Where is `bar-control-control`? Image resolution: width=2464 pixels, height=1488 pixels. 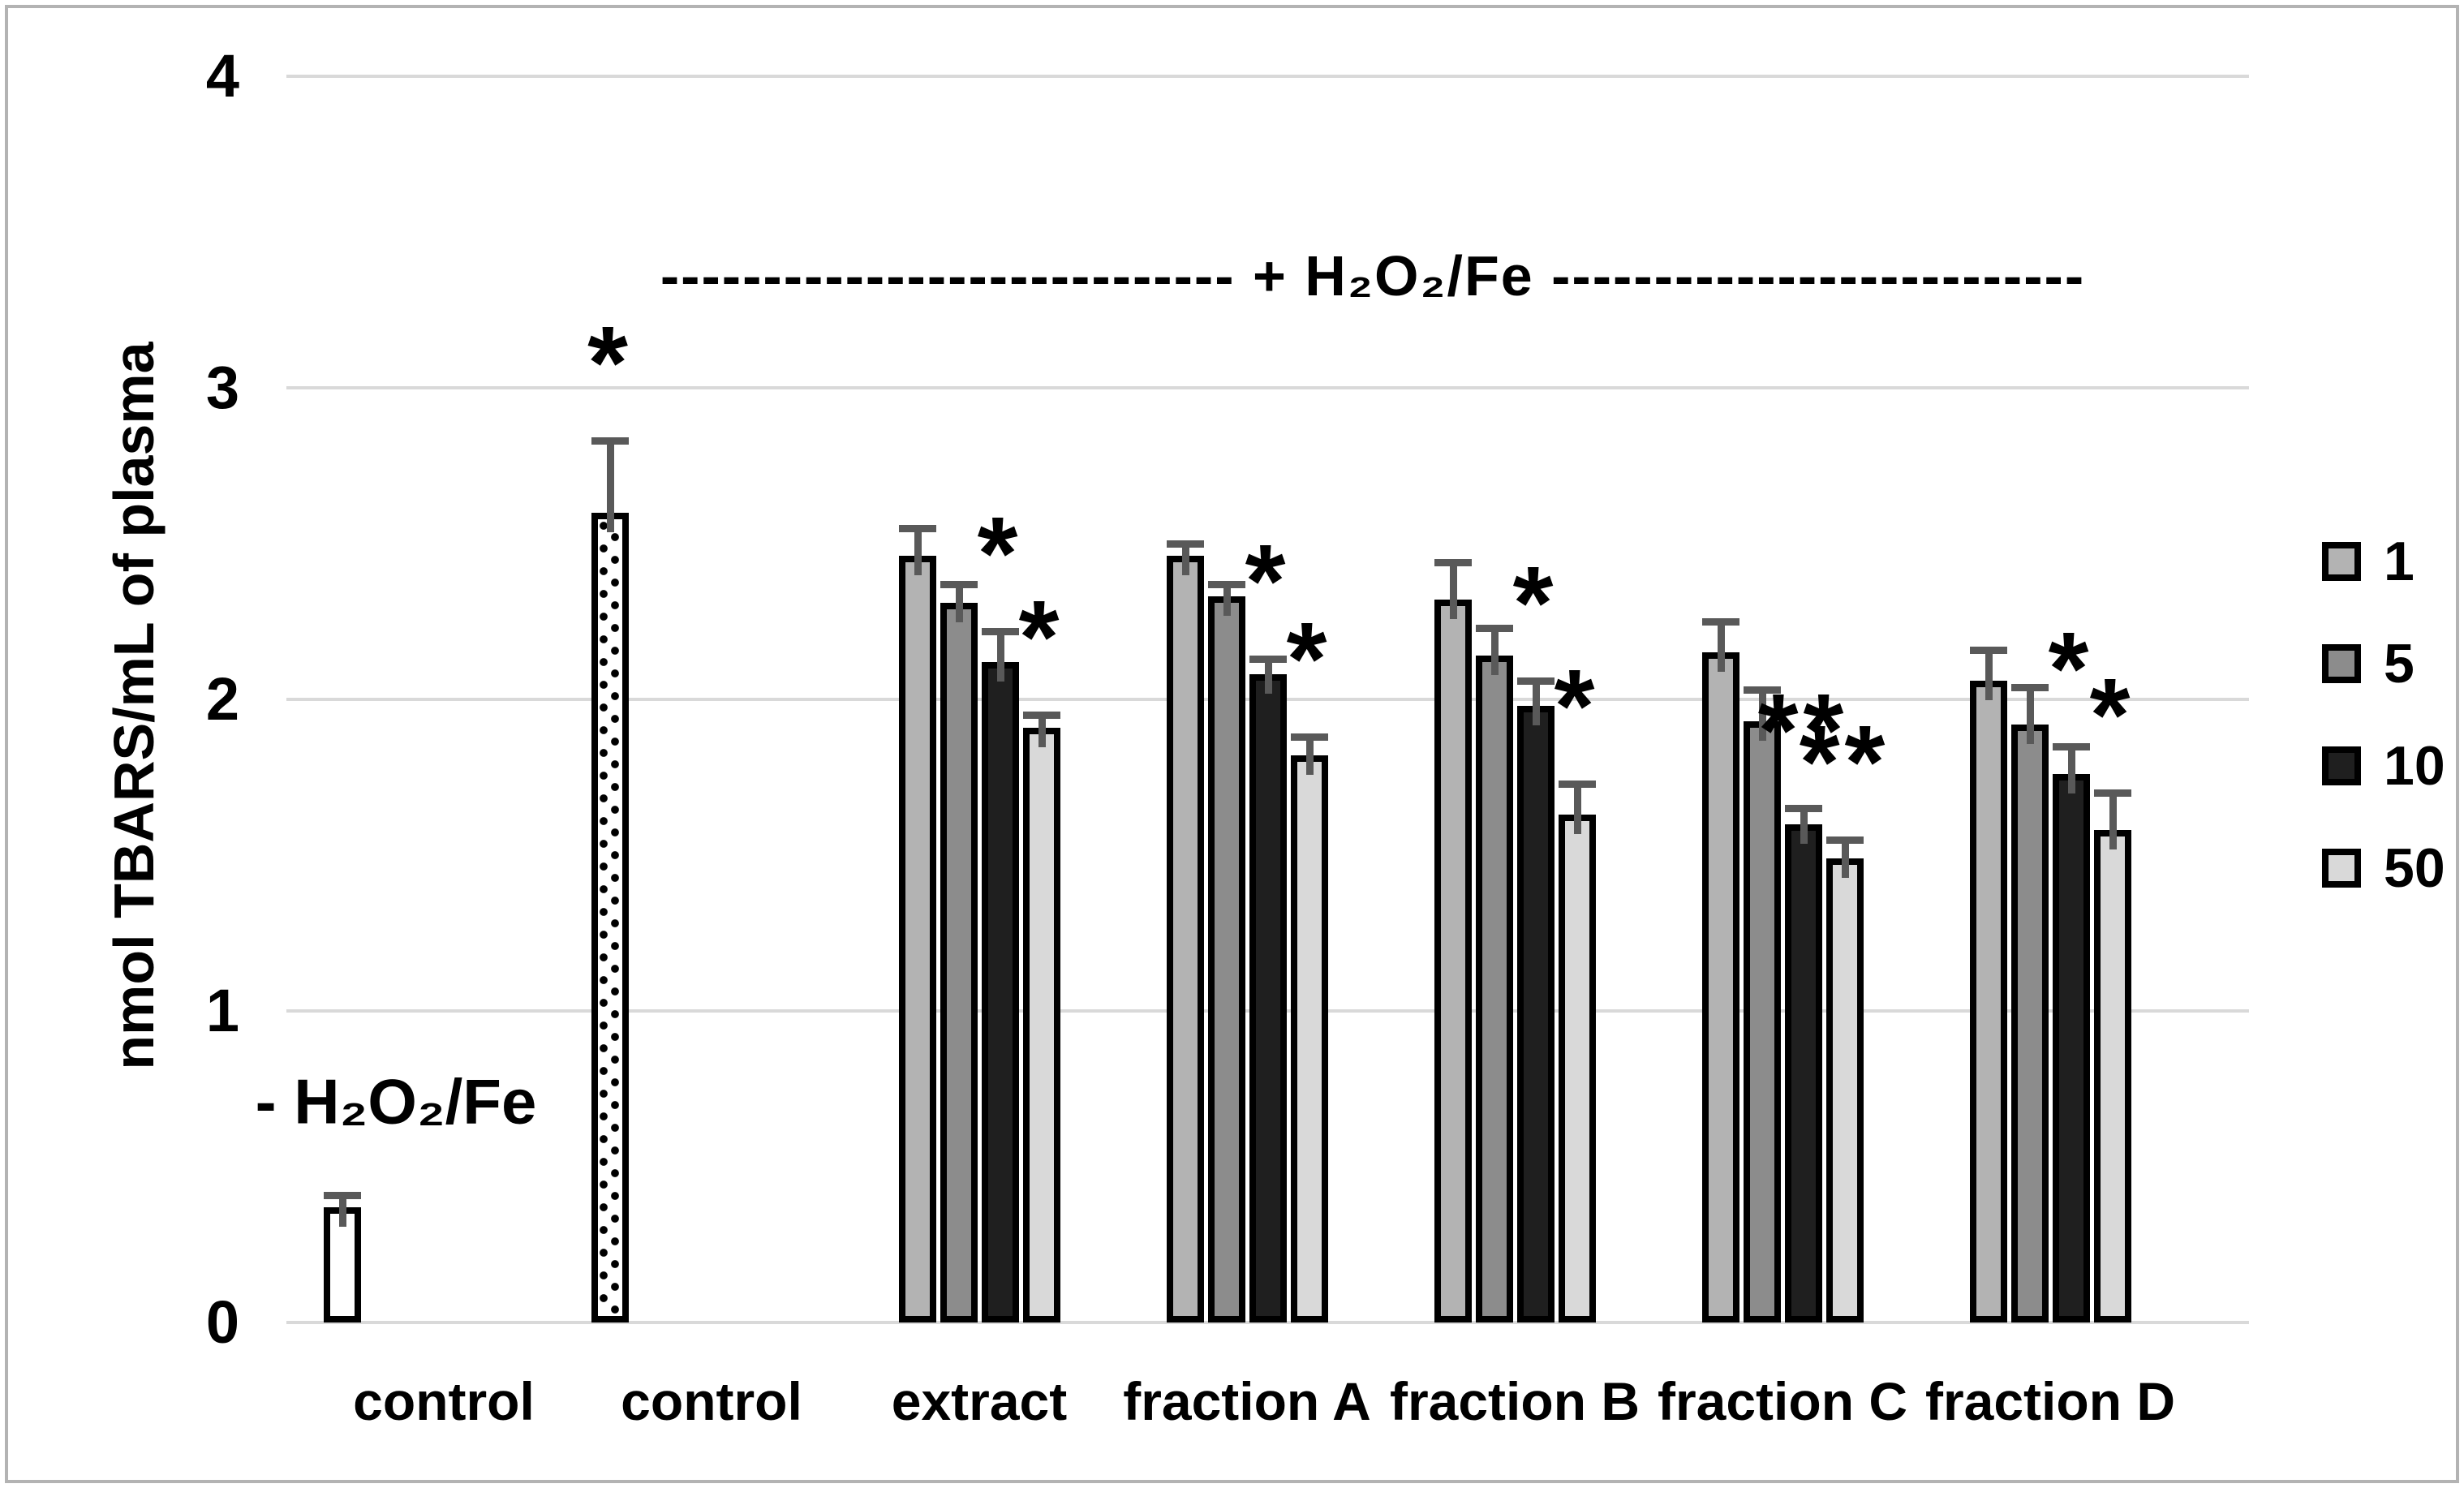 bar-control-control is located at coordinates (610, 917).